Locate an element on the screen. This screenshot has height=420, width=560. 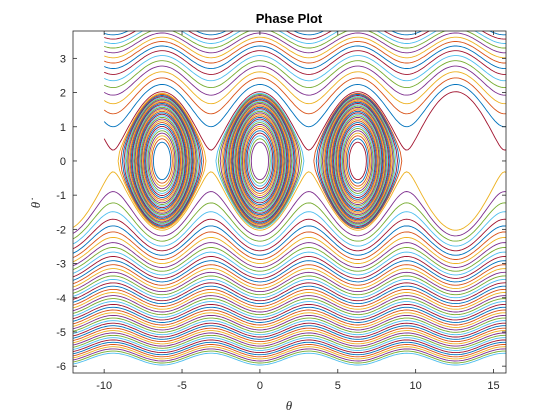
y-tick-label: 3 is located at coordinates (63, 59).